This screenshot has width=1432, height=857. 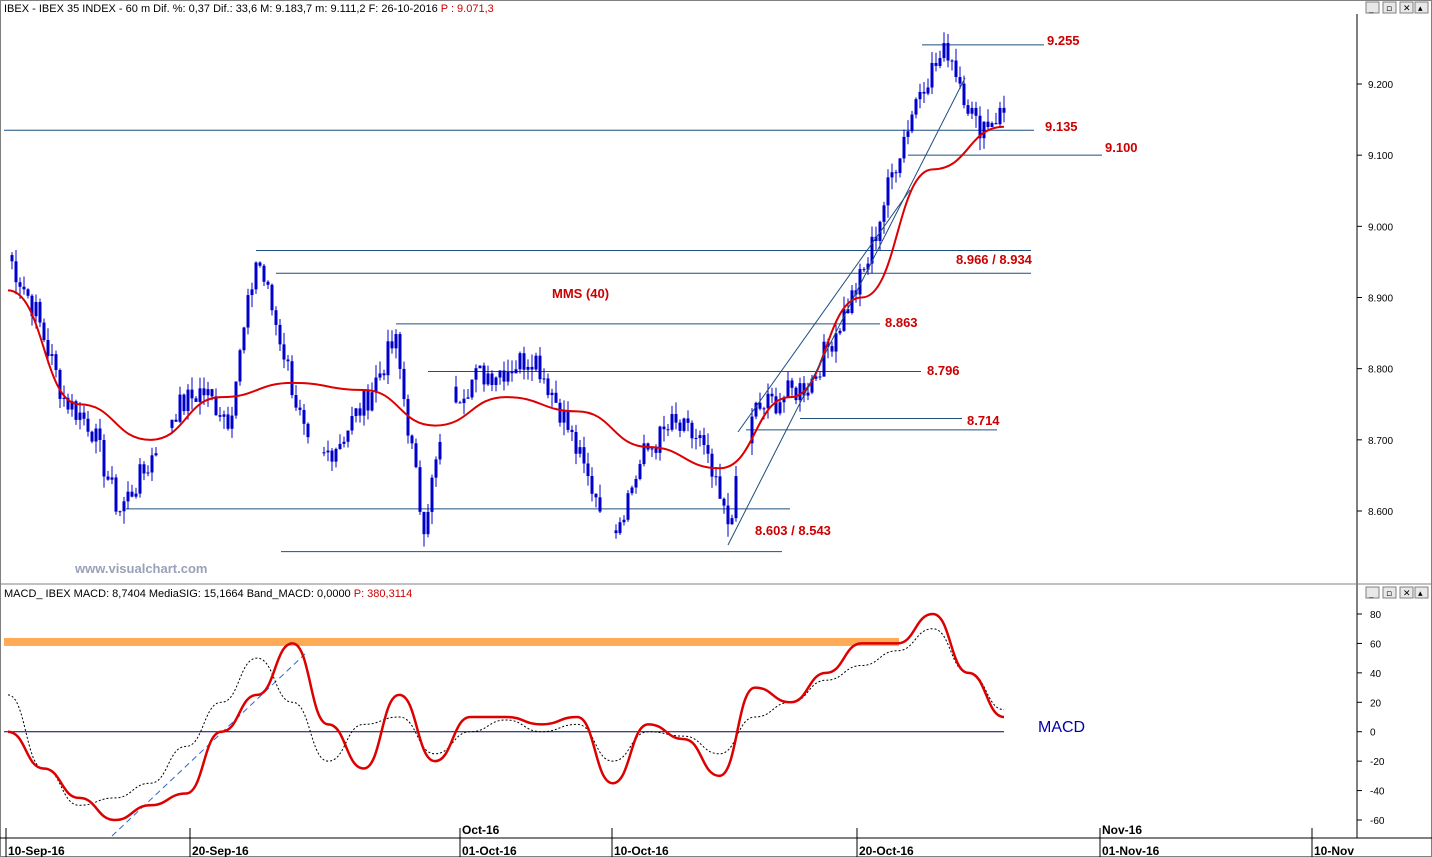 What do you see at coordinates (1376, 674) in the screenshot?
I see `macd-tick-label: 40` at bounding box center [1376, 674].